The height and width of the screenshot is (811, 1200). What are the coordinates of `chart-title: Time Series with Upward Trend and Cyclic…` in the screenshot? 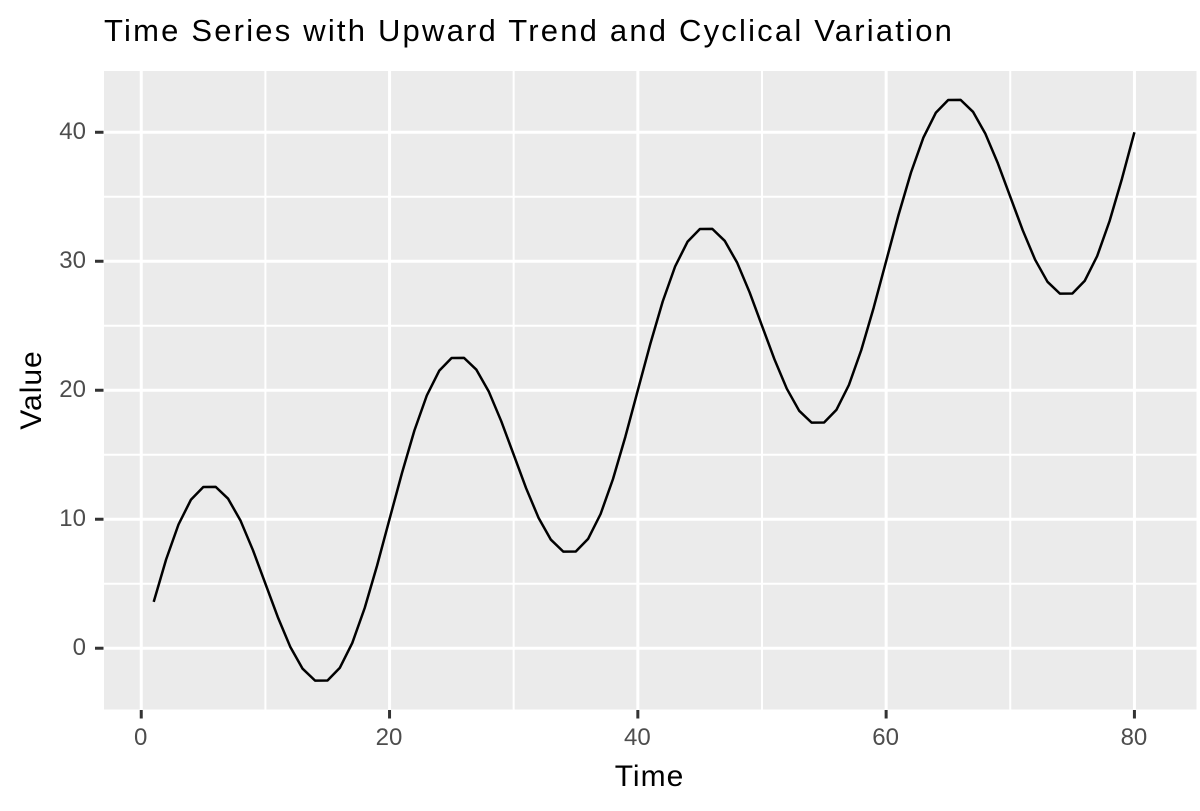 It's located at (529, 30).